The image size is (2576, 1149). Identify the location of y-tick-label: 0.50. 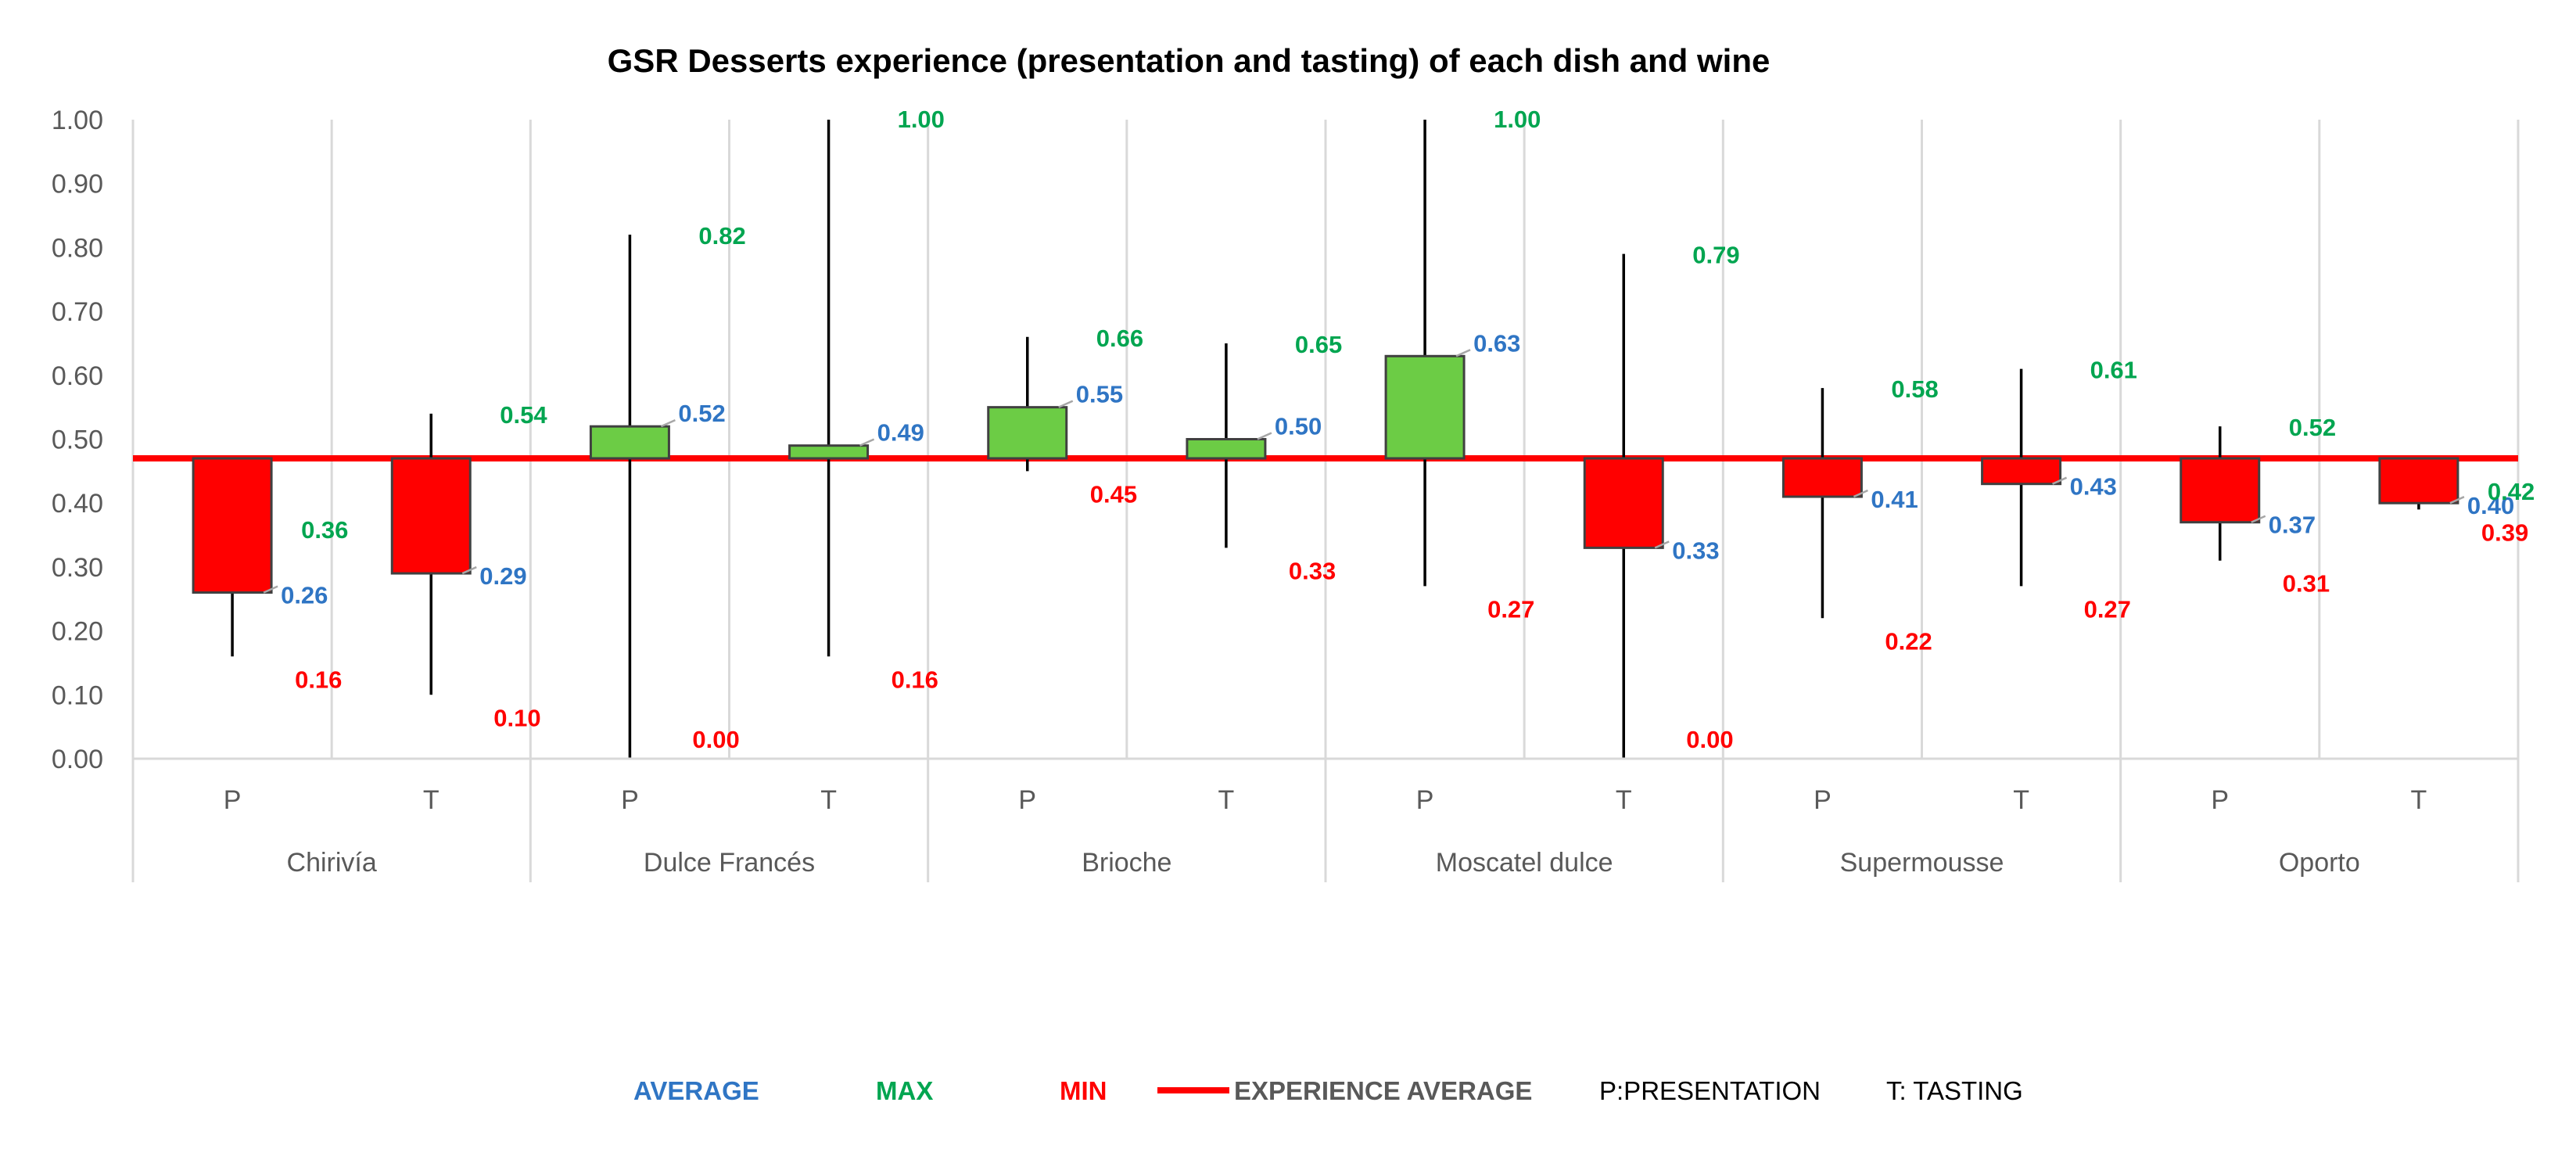
(77, 440).